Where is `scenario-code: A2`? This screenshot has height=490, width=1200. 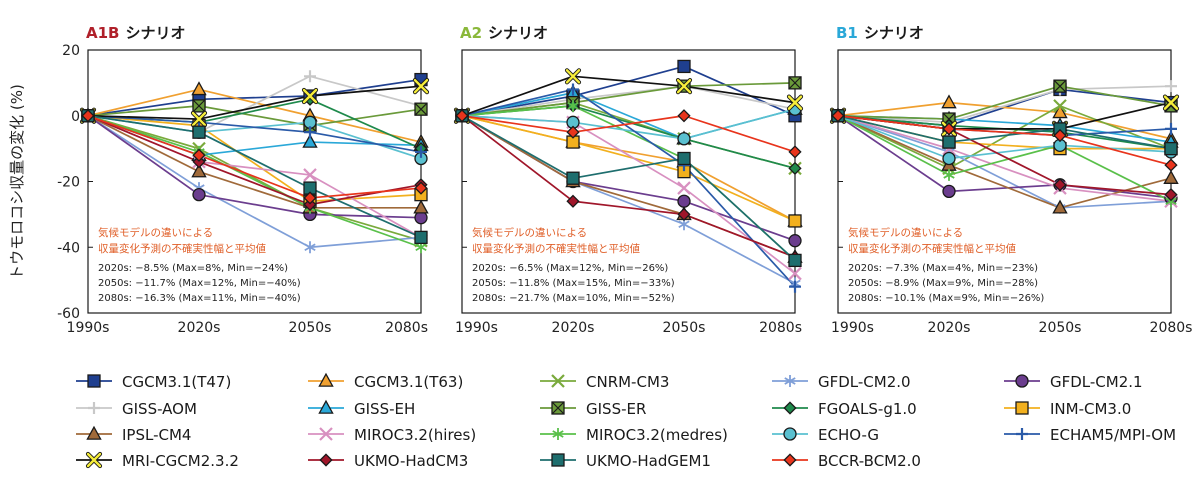
scenario-code: A2 is located at coordinates (471, 33).